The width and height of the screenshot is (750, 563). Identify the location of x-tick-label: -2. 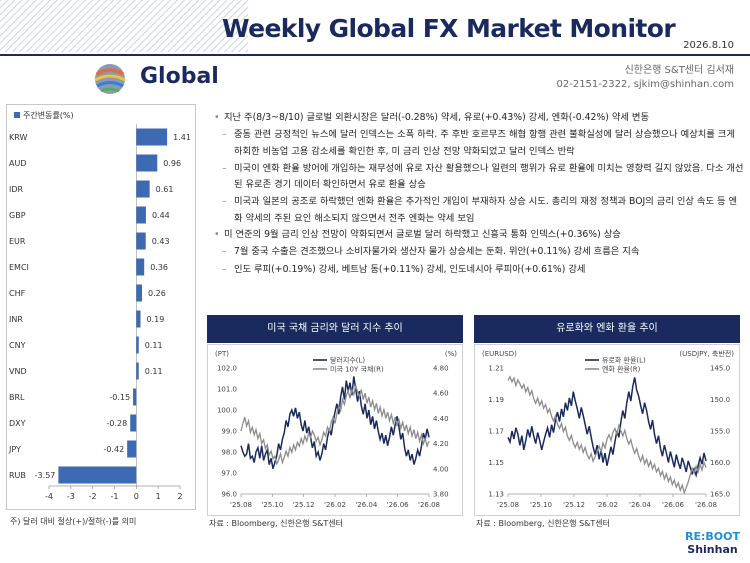
(93, 496).